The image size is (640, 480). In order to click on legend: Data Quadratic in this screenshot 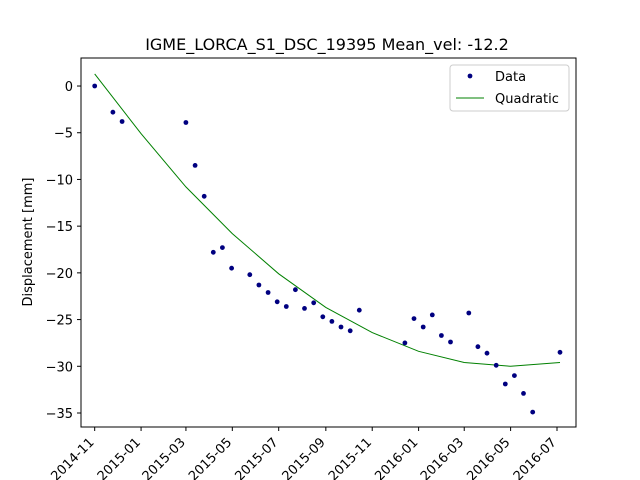, I will do `click(509, 88)`.